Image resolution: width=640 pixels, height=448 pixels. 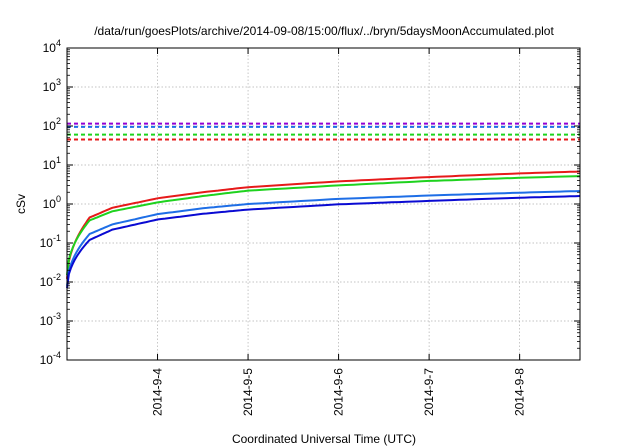 What do you see at coordinates (50, 358) in the screenshot?
I see `y-tick-label: 10⁻⁴` at bounding box center [50, 358].